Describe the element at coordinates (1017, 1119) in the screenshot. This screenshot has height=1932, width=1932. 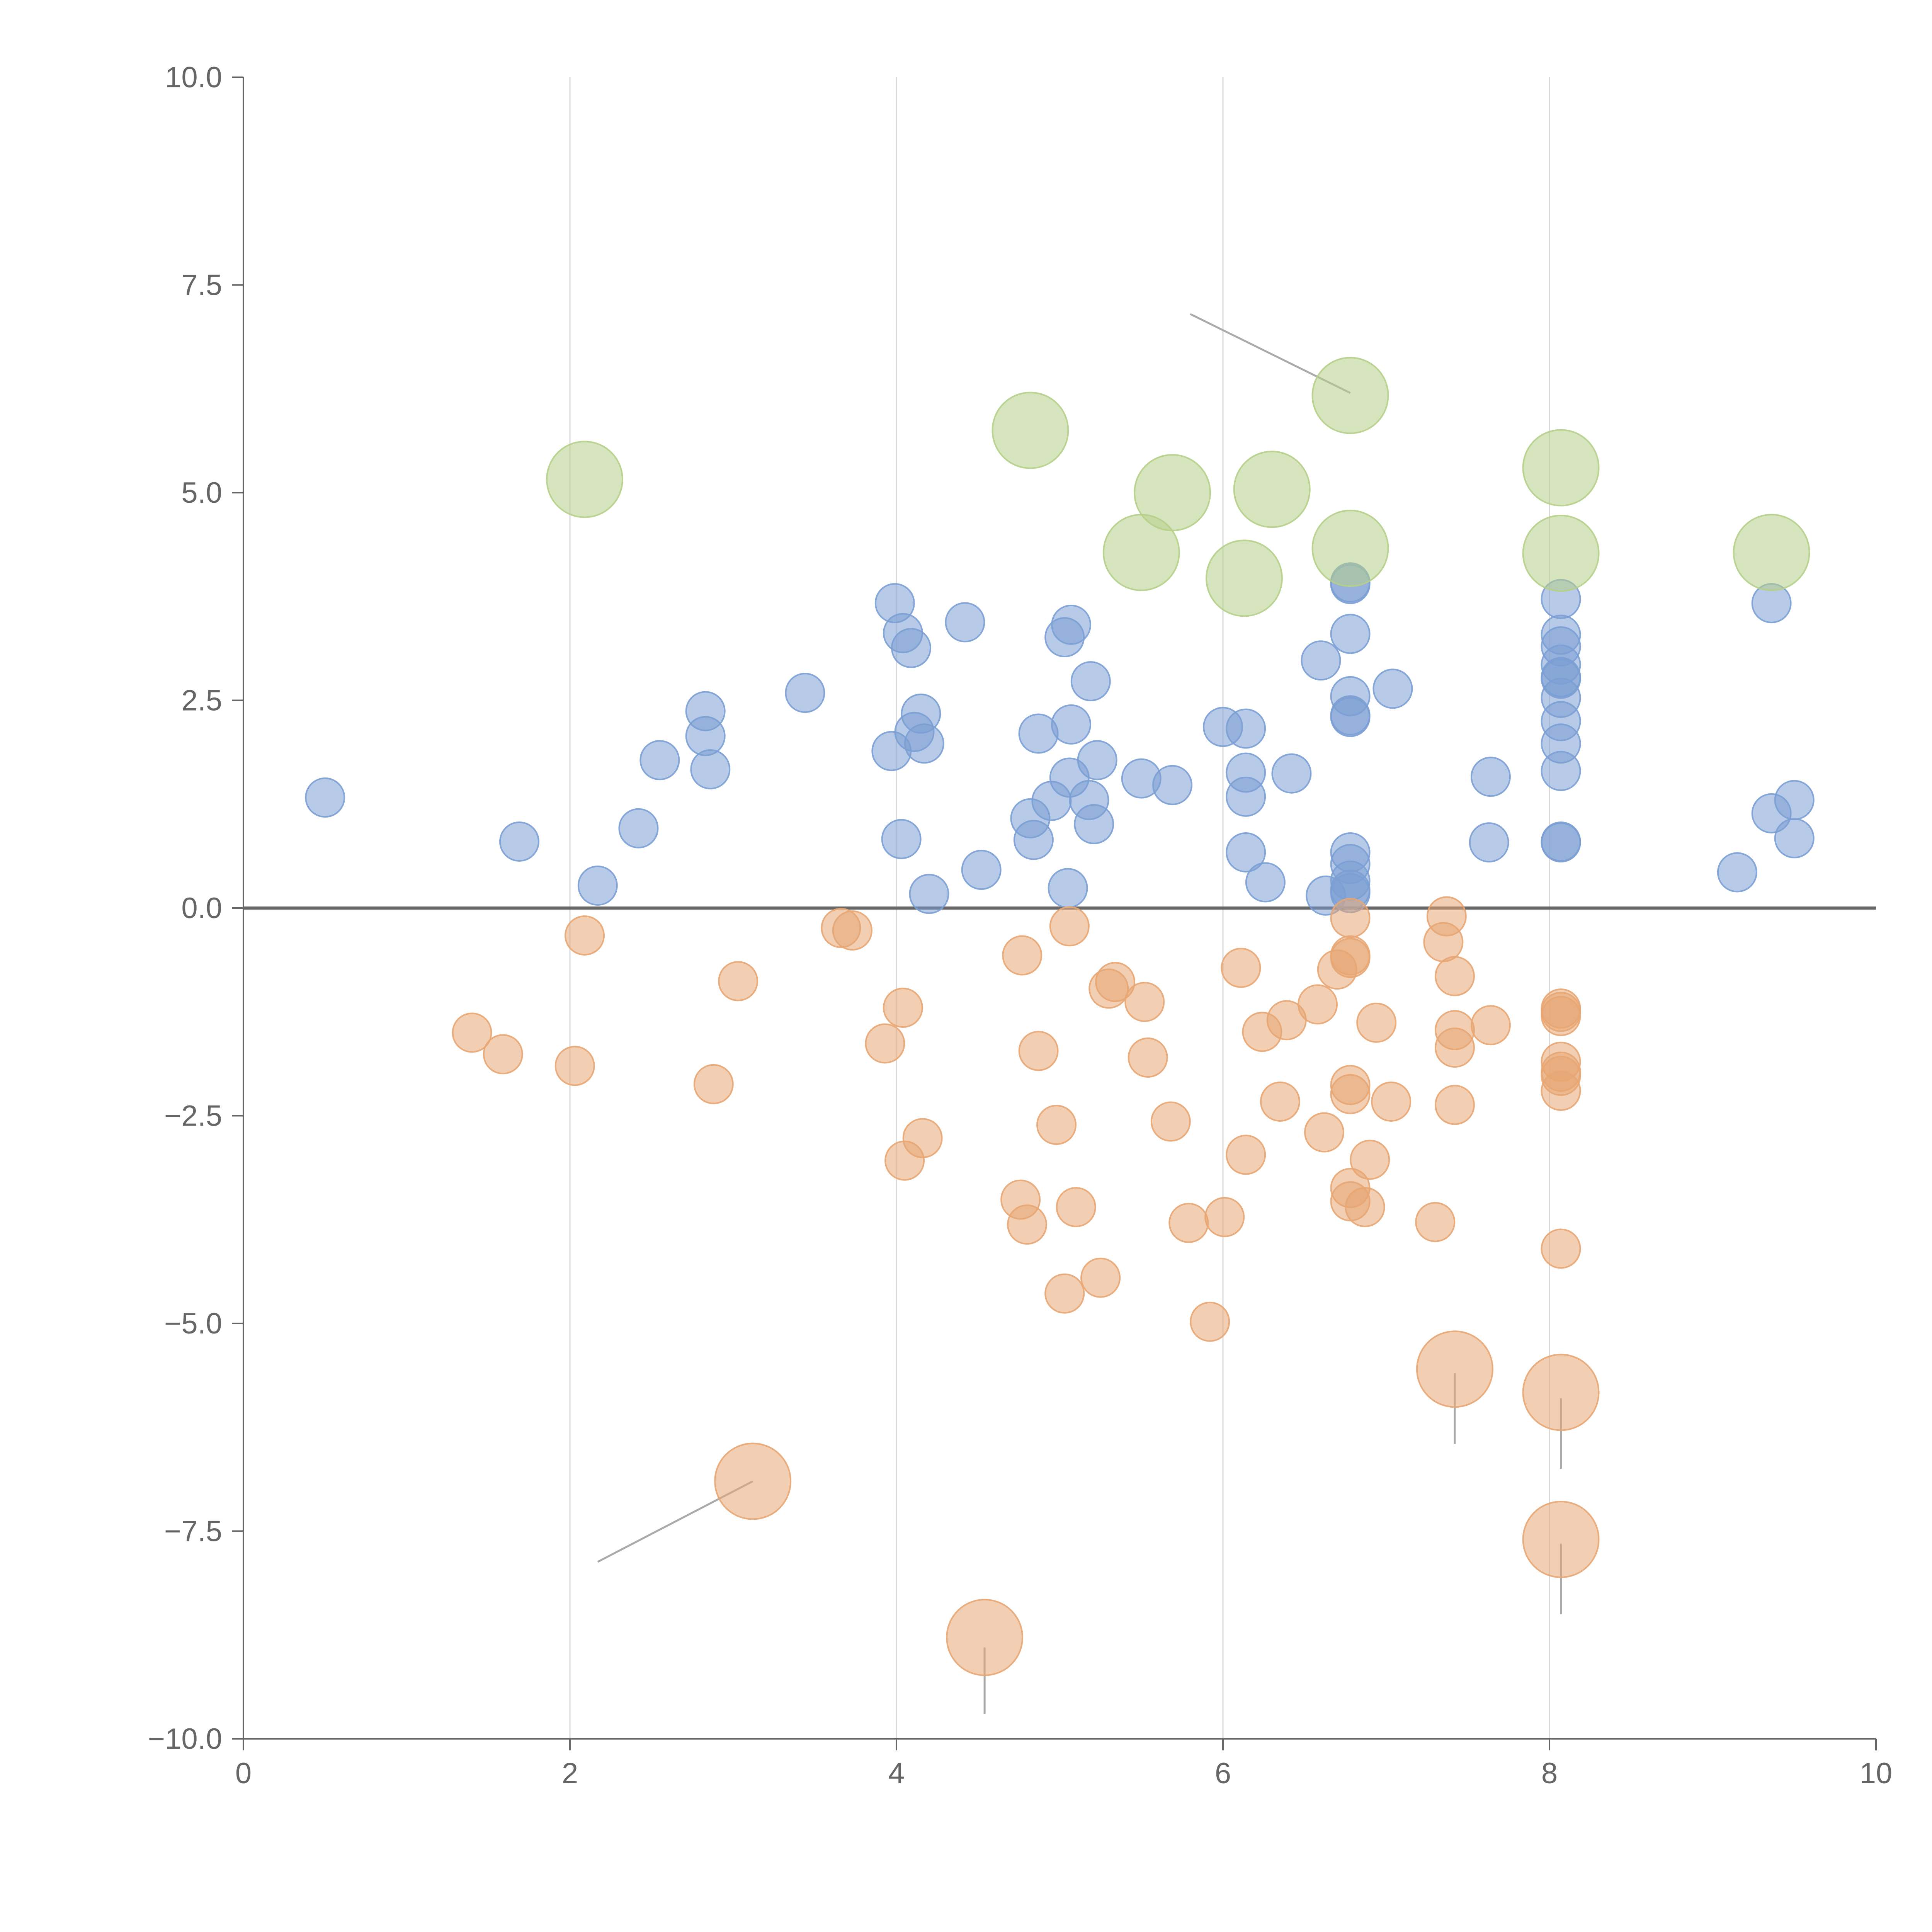
I see `series-negative` at that location.